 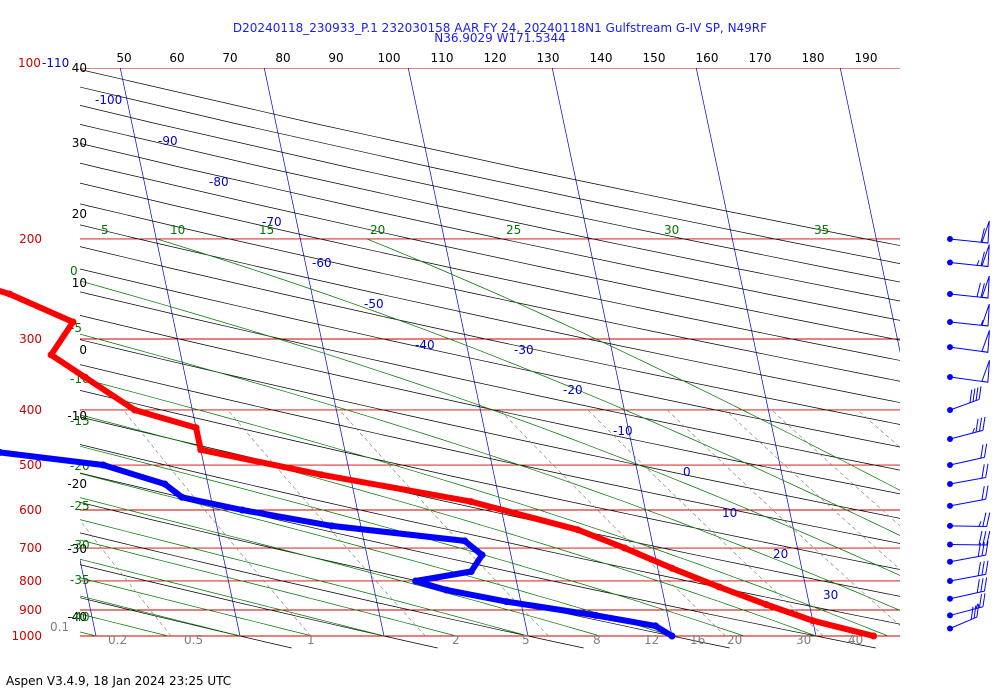 I want to click on wind-barb-half, so click(x=973, y=430).